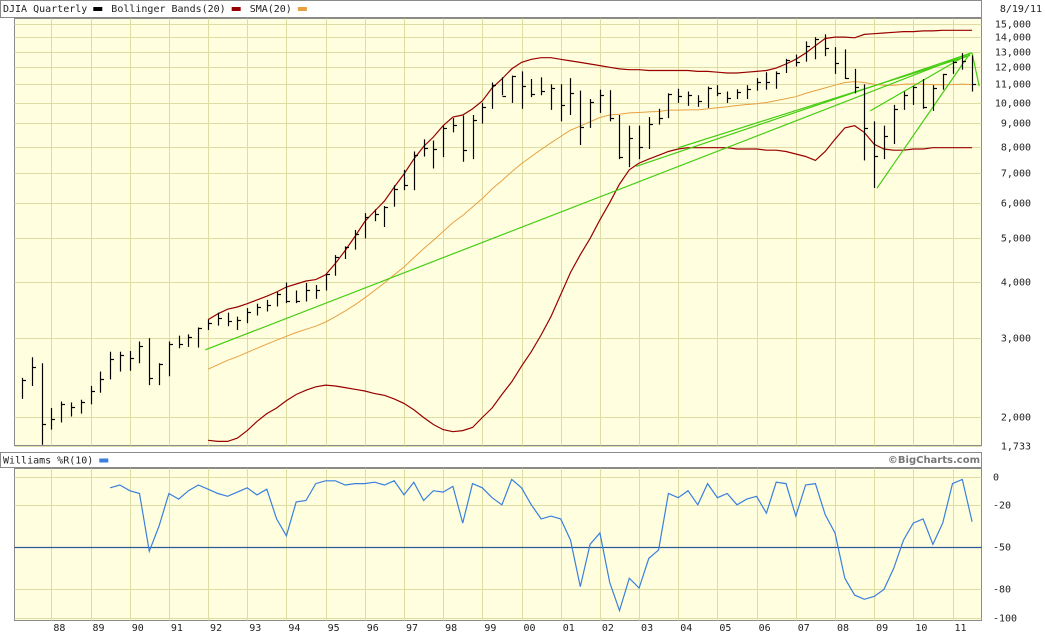  Describe the element at coordinates (1016, 204) in the screenshot. I see `y-tick-label: 6,000` at that location.